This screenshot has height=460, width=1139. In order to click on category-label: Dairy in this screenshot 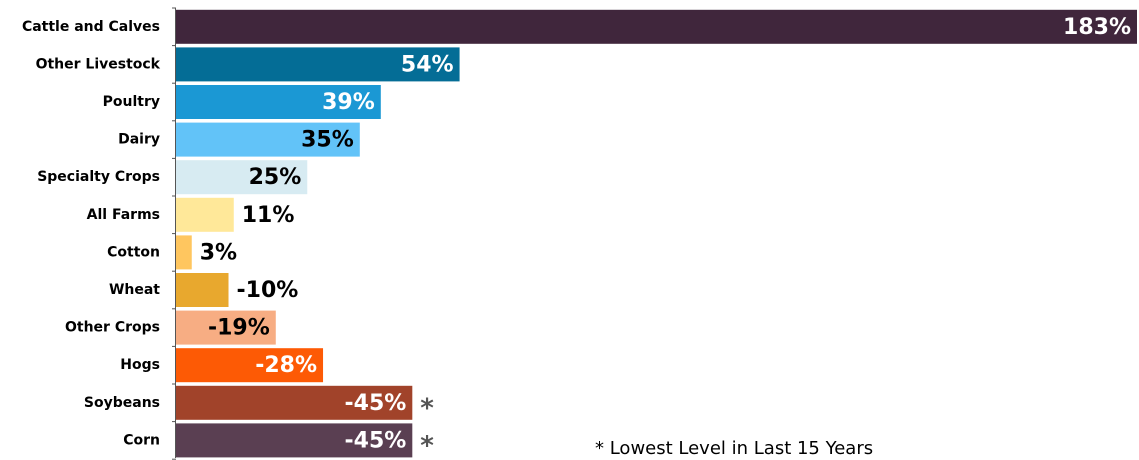, I will do `click(139, 140)`.